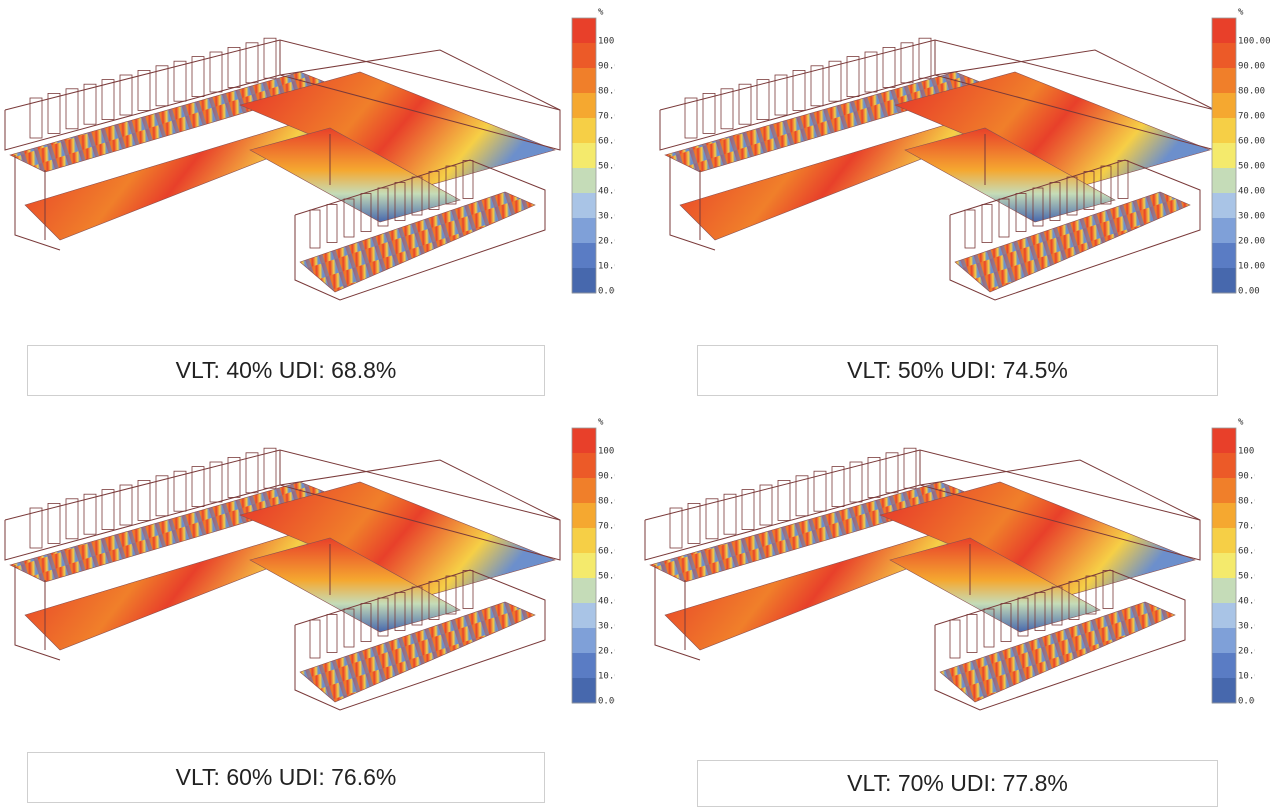 This screenshot has height=807, width=1270. I want to click on legend-tick-label: 30.00, so click(606, 627).